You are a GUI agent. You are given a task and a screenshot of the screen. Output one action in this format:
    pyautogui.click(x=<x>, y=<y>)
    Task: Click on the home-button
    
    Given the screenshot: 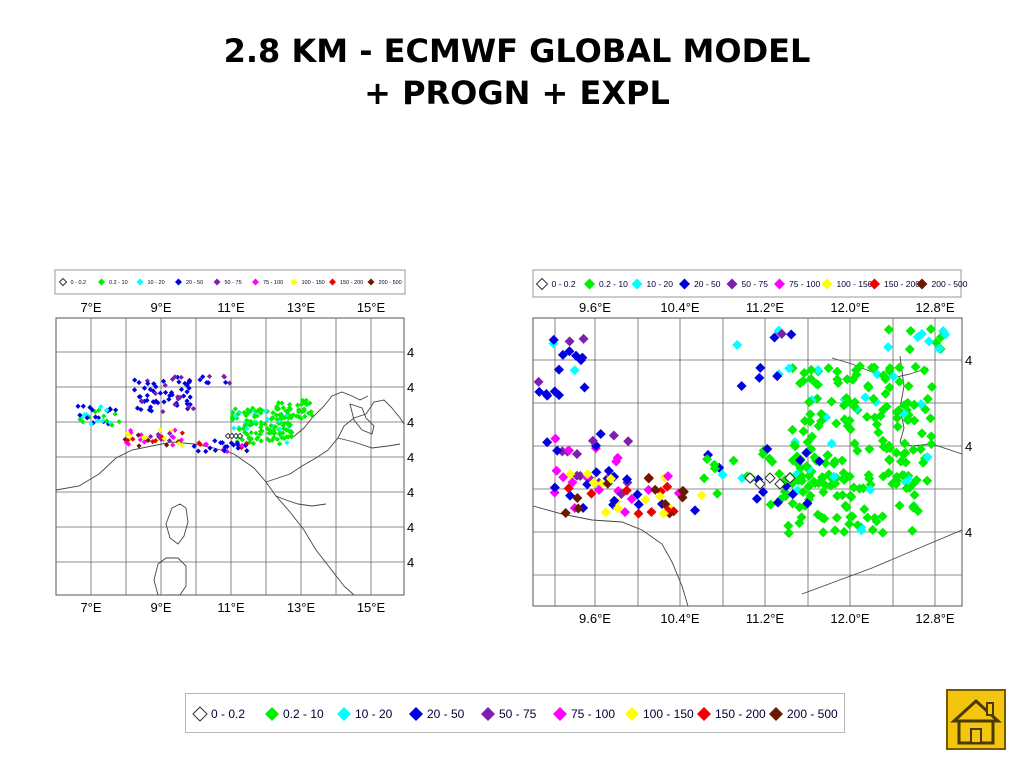 What is the action you would take?
    pyautogui.click(x=976, y=719)
    